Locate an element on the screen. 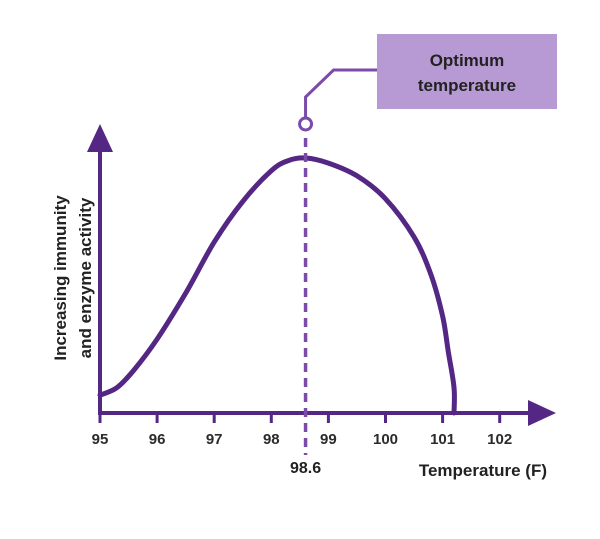  y-axis-title: Increasing immunity and enzyme activity is located at coordinates (73, 278).